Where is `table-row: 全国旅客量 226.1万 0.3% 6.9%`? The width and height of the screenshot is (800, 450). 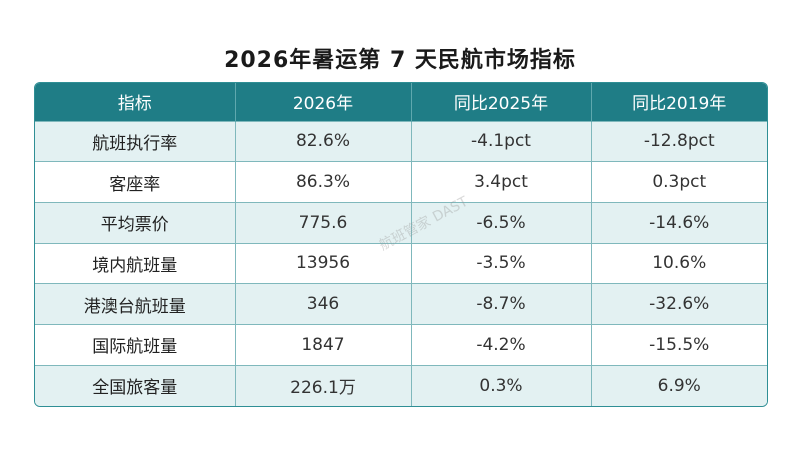
table-row: 全国旅客量 226.1万 0.3% 6.9% is located at coordinates (401, 385).